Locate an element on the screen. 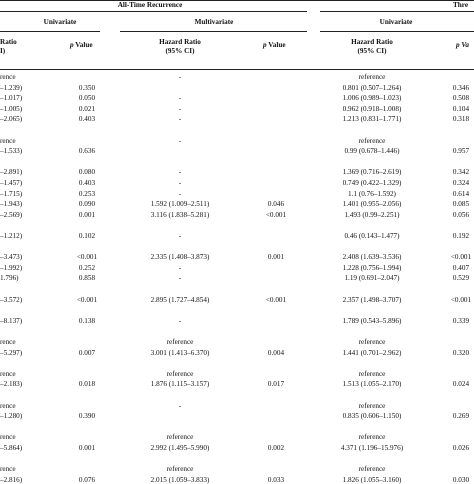 The height and width of the screenshot is (484, 474). table-cell-c2: 0.076 is located at coordinates (87, 479).